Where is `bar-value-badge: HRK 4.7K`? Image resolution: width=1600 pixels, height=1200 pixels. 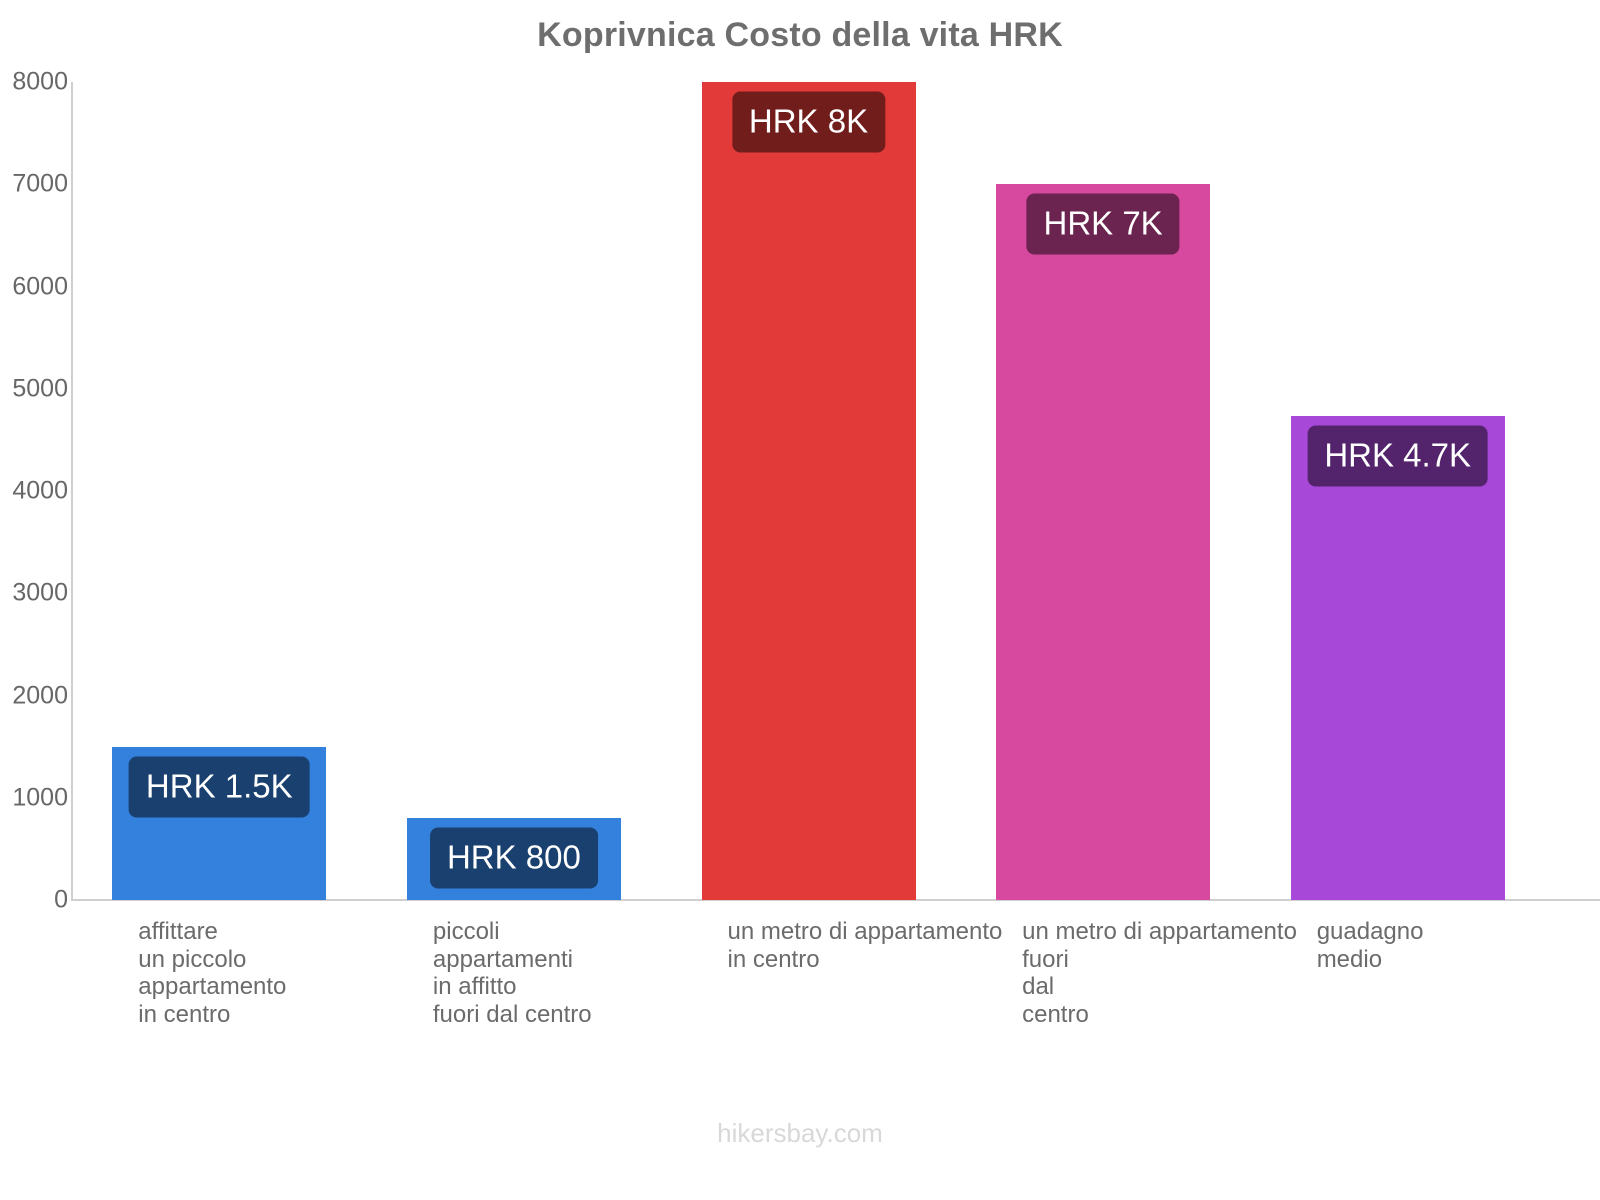 bar-value-badge: HRK 4.7K is located at coordinates (1398, 456).